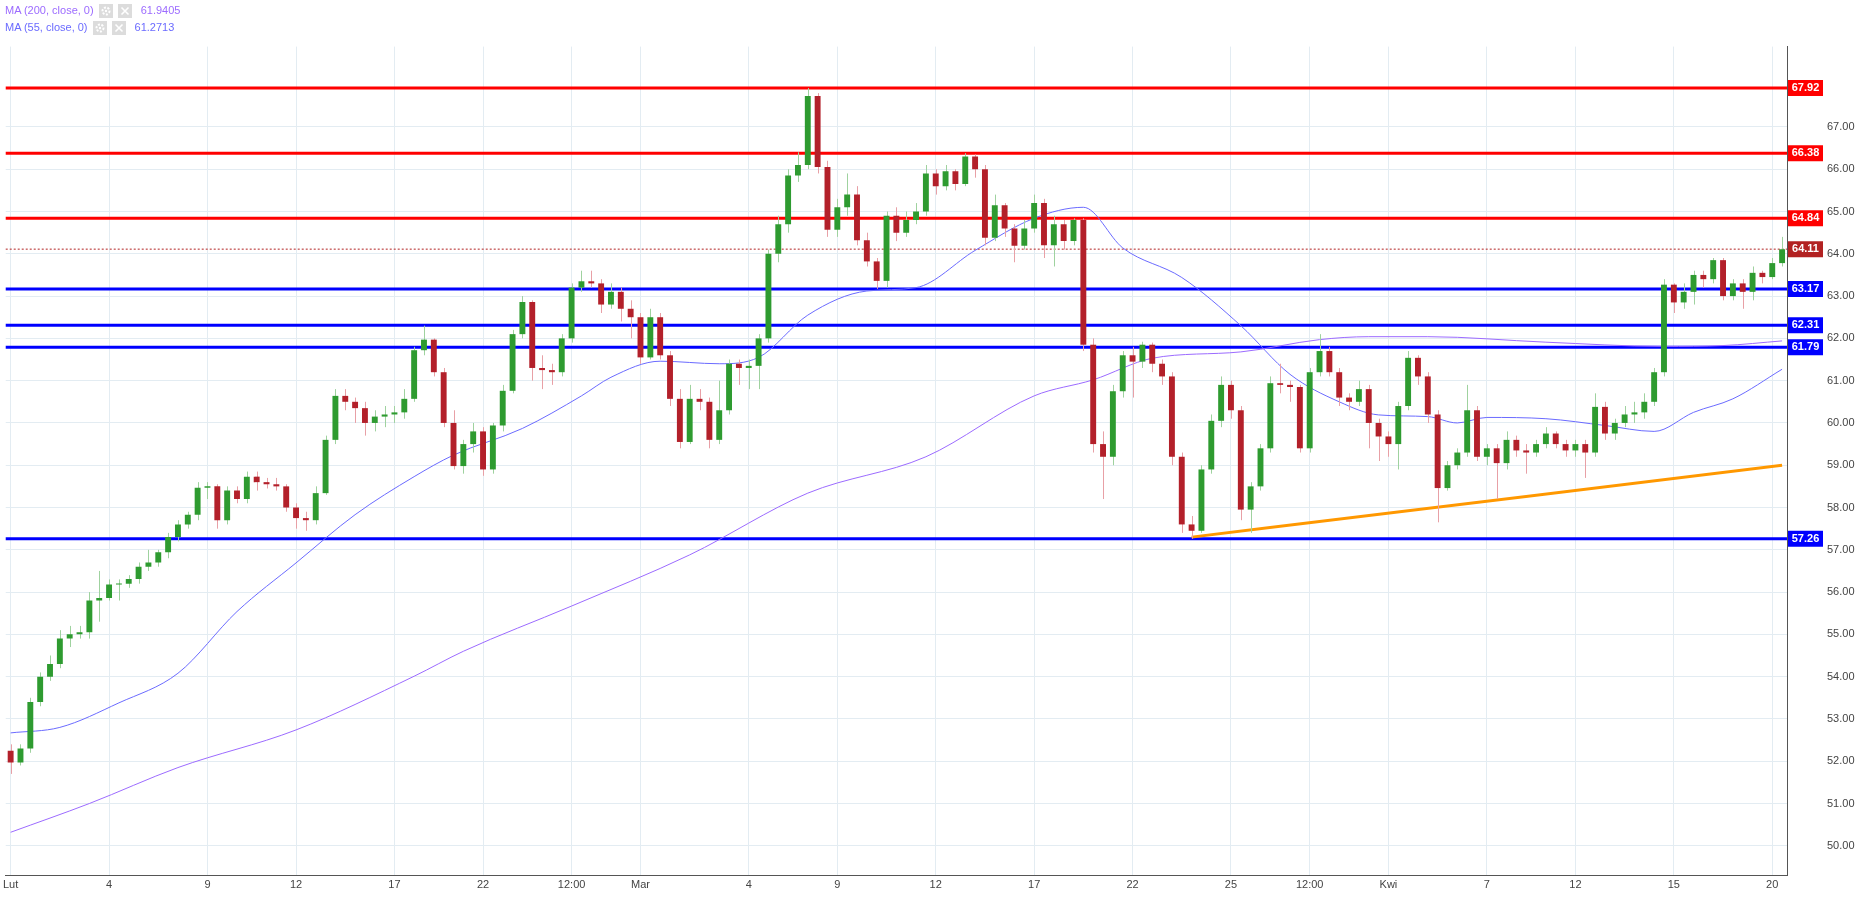 Image resolution: width=1860 pixels, height=922 pixels. What do you see at coordinates (11, 884) in the screenshot?
I see `x-tick-label: Lut` at bounding box center [11, 884].